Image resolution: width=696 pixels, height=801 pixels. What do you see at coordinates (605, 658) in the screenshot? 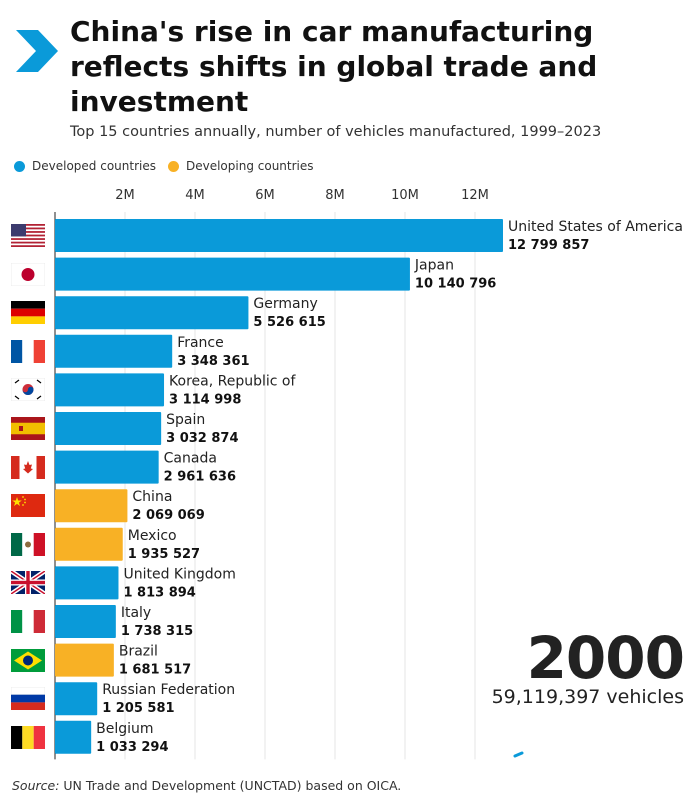
I see `year-display: 2000` at bounding box center [605, 658].